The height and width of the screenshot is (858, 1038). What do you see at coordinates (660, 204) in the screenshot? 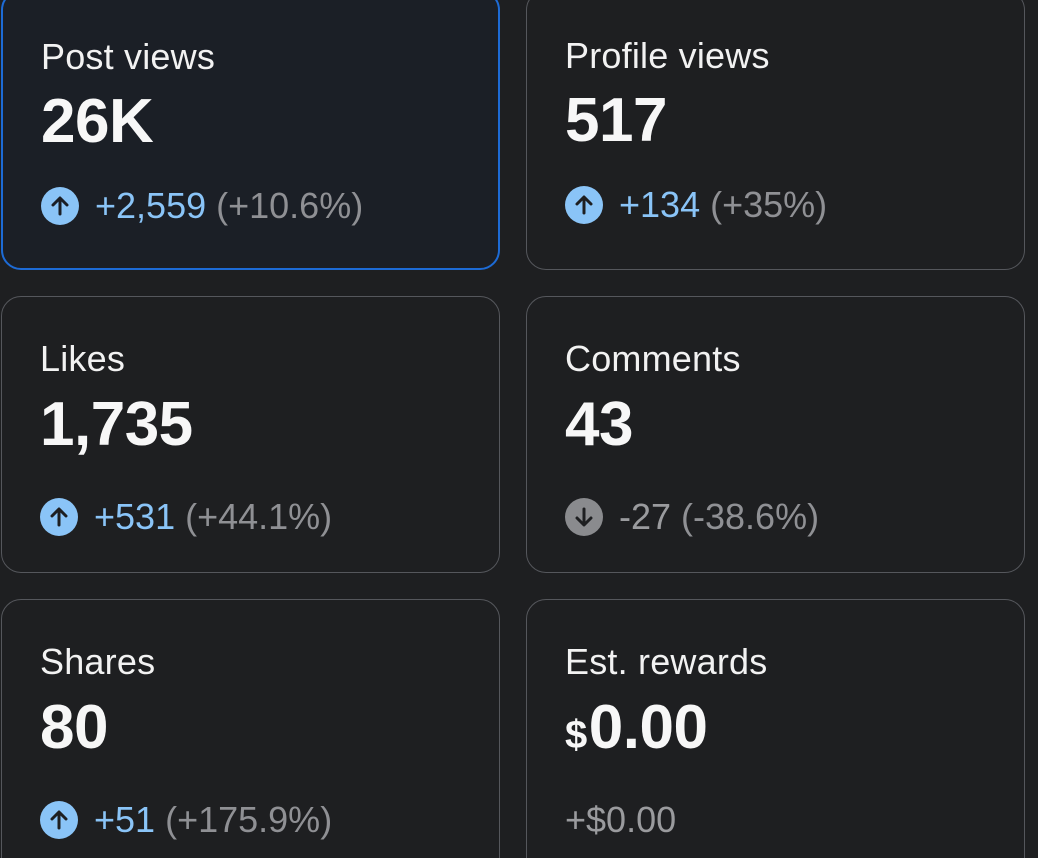
I see `delta-absolute: +134` at bounding box center [660, 204].